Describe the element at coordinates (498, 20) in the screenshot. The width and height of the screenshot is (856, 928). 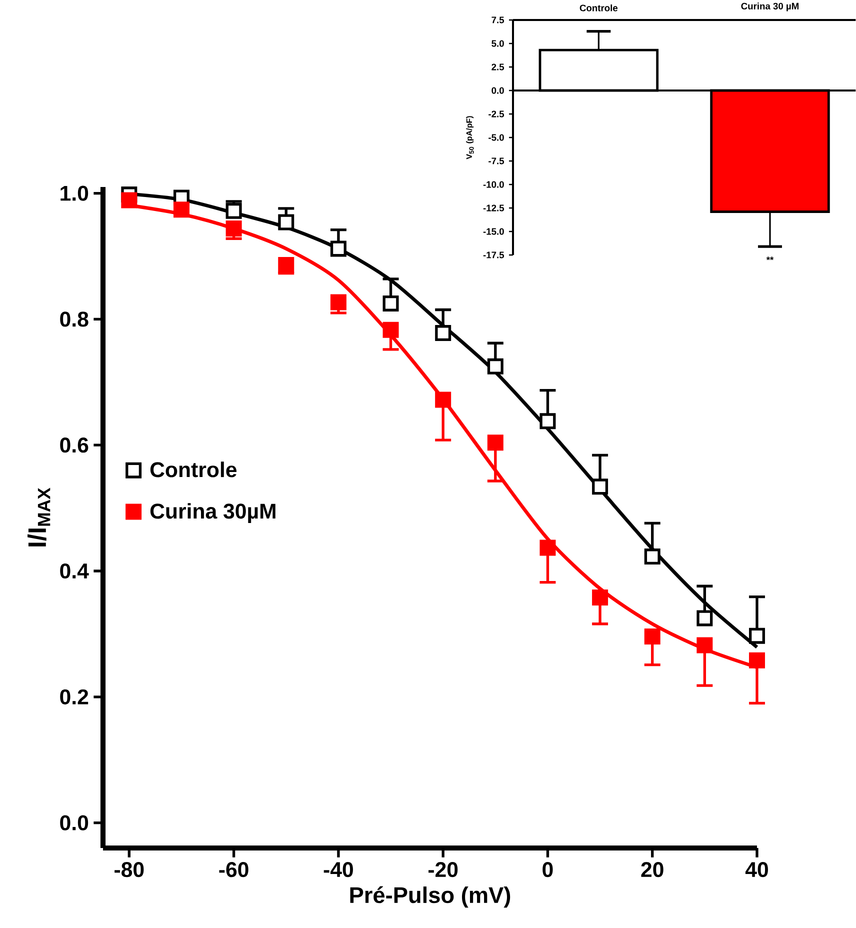
I see `y-tick-label: 7.5` at that location.